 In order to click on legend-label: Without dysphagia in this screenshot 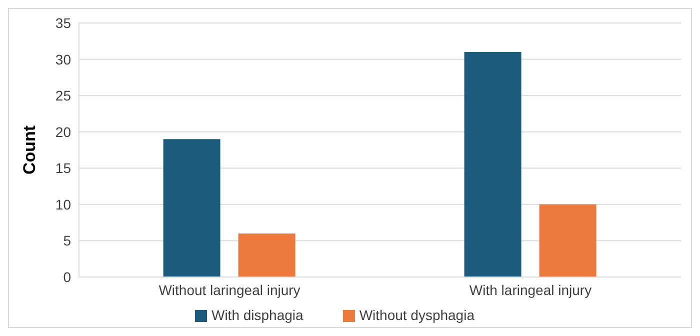, I will do `click(416, 315)`.